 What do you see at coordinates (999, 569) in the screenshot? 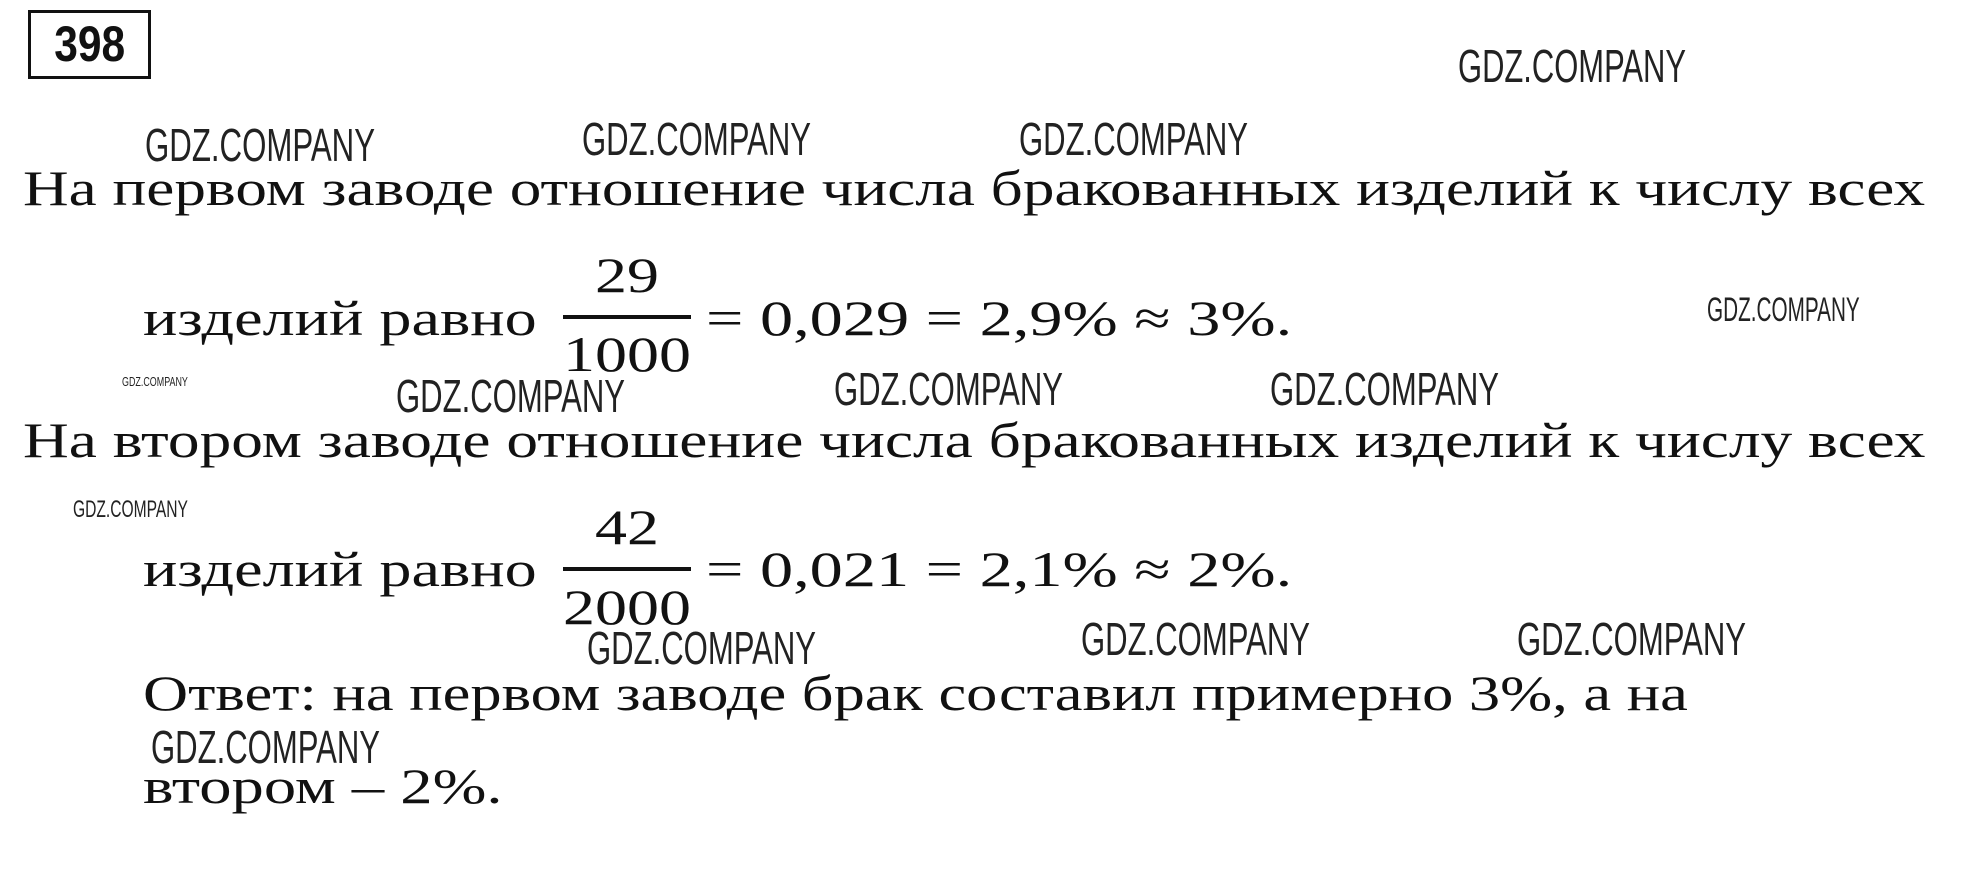
I see `factory2-result: = 0,021 = 2,1% ≈ 2%.` at bounding box center [999, 569].